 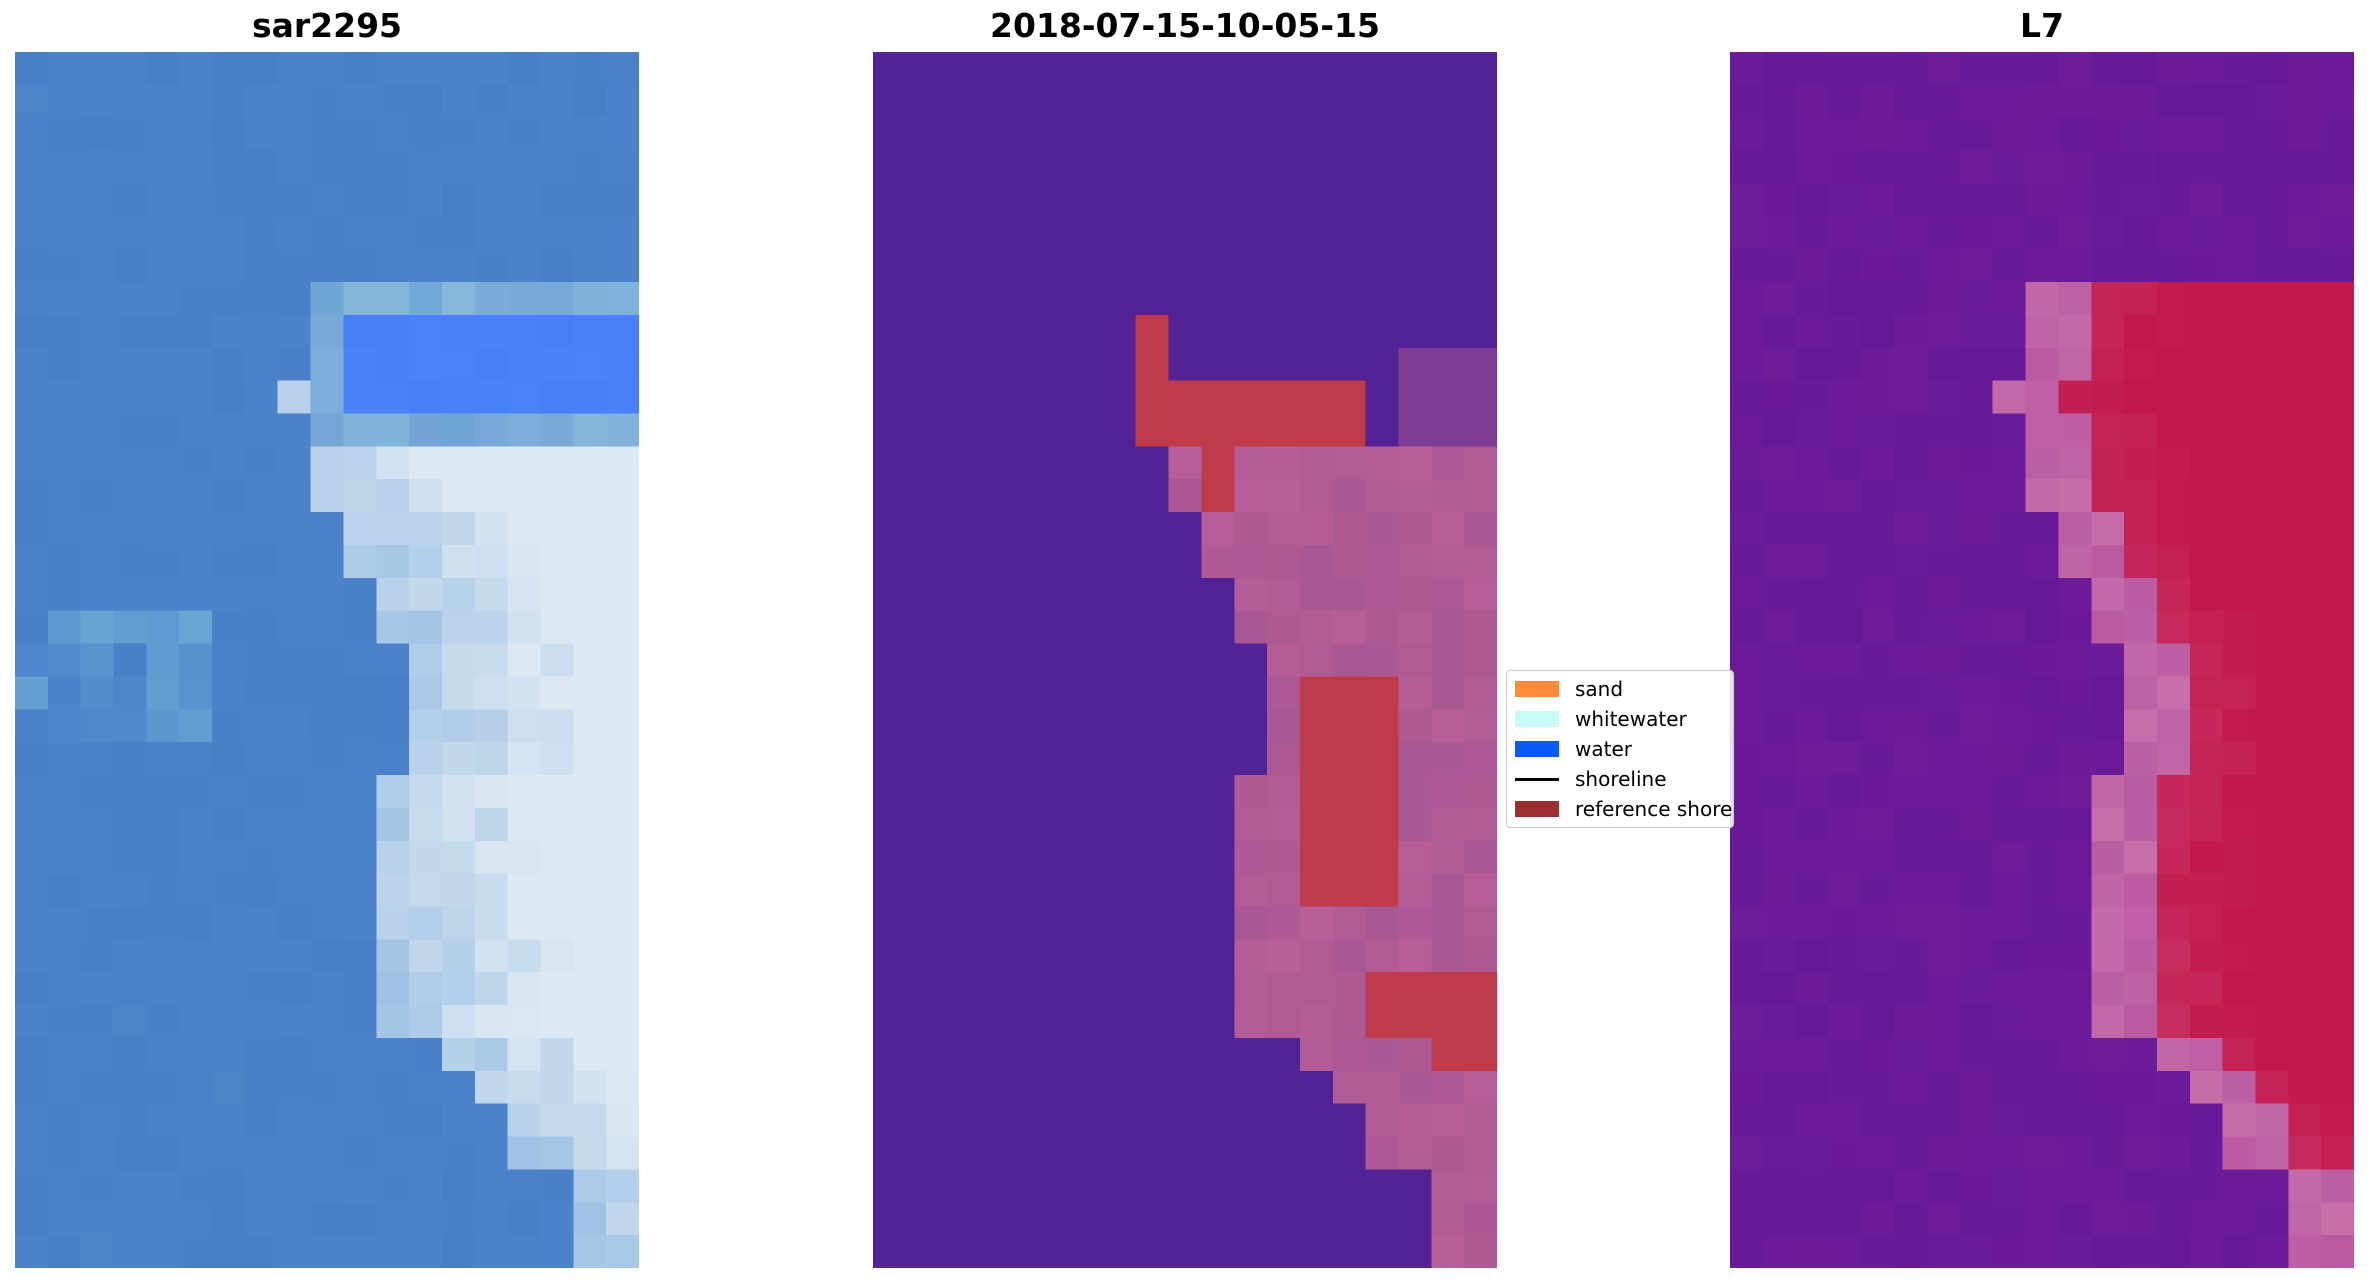 I want to click on panel-title-index: L7, so click(x=2042, y=25).